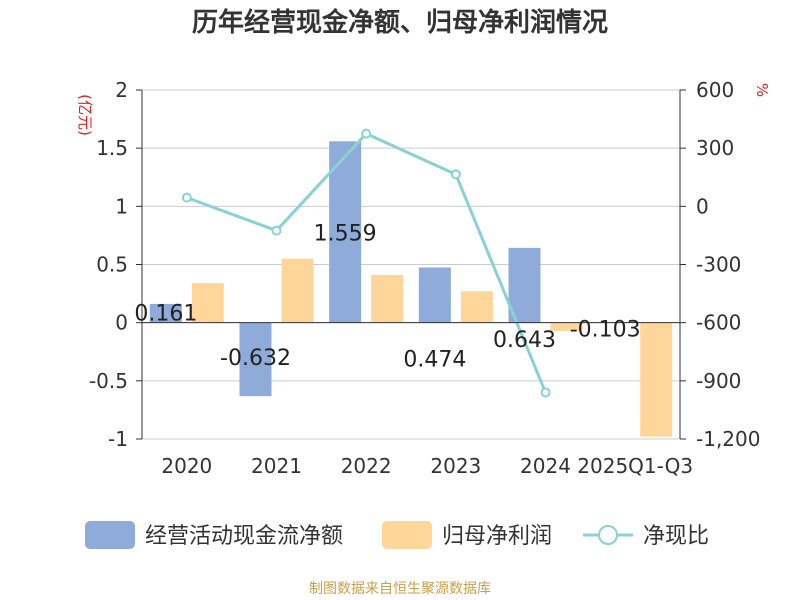  What do you see at coordinates (85, 115) in the screenshot?
I see `left-axis-unit: (亿元)` at bounding box center [85, 115].